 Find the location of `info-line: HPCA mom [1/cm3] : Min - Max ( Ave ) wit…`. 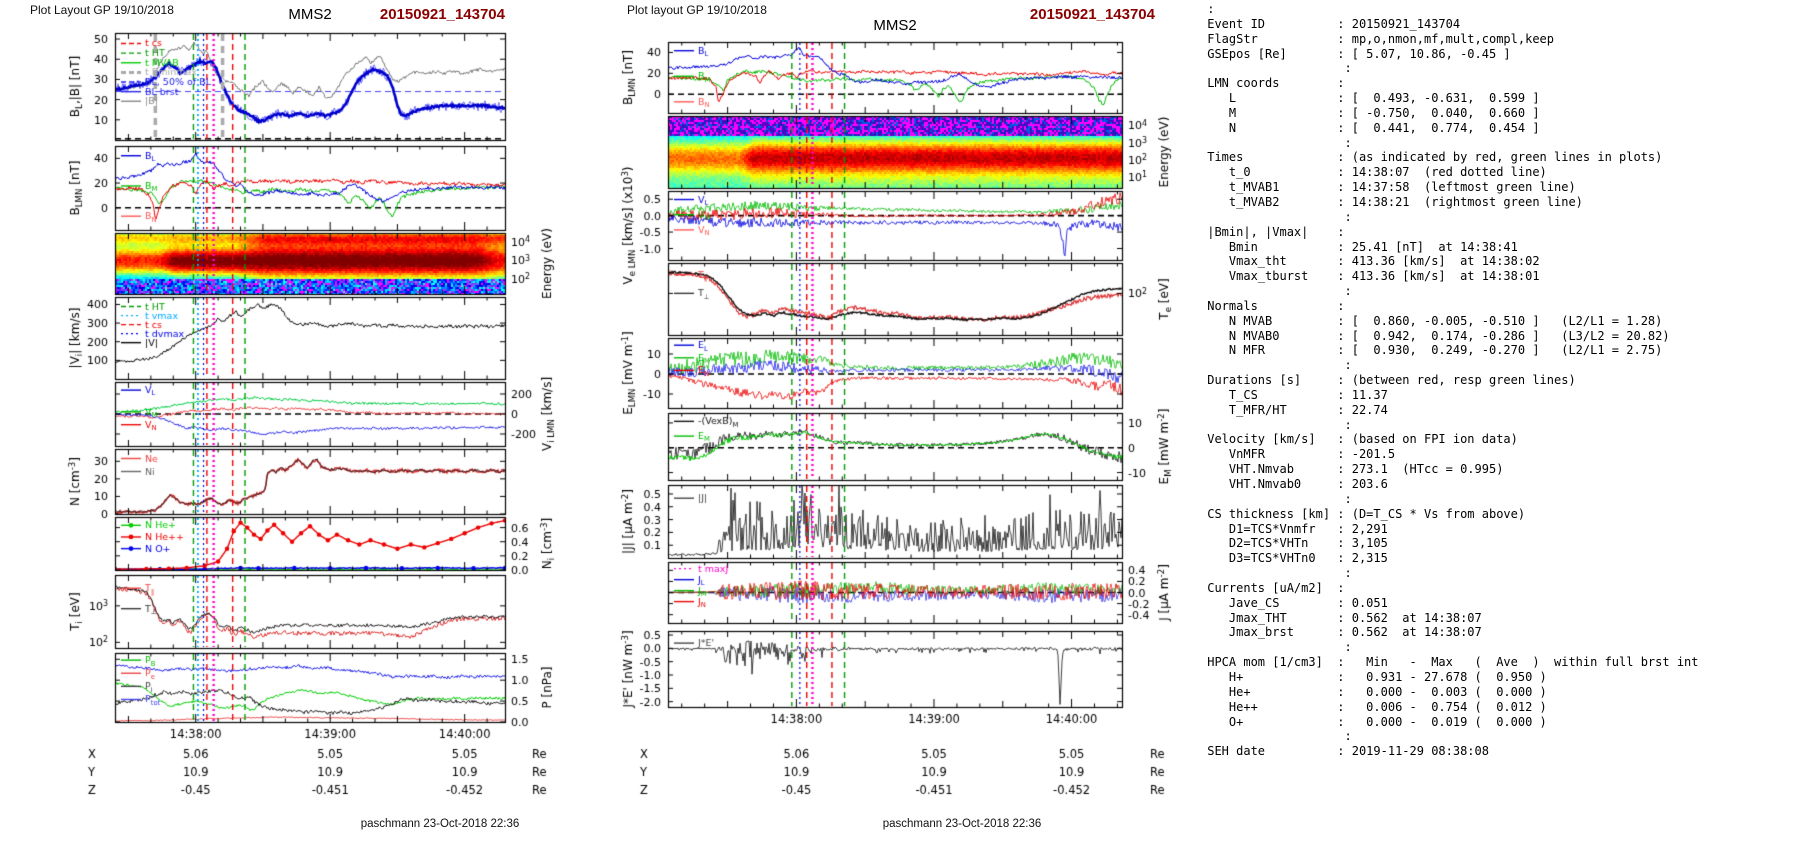

info-line: HPCA mom [1/cm3] : Min - Max ( Ave ) wit… is located at coordinates (1449, 662).